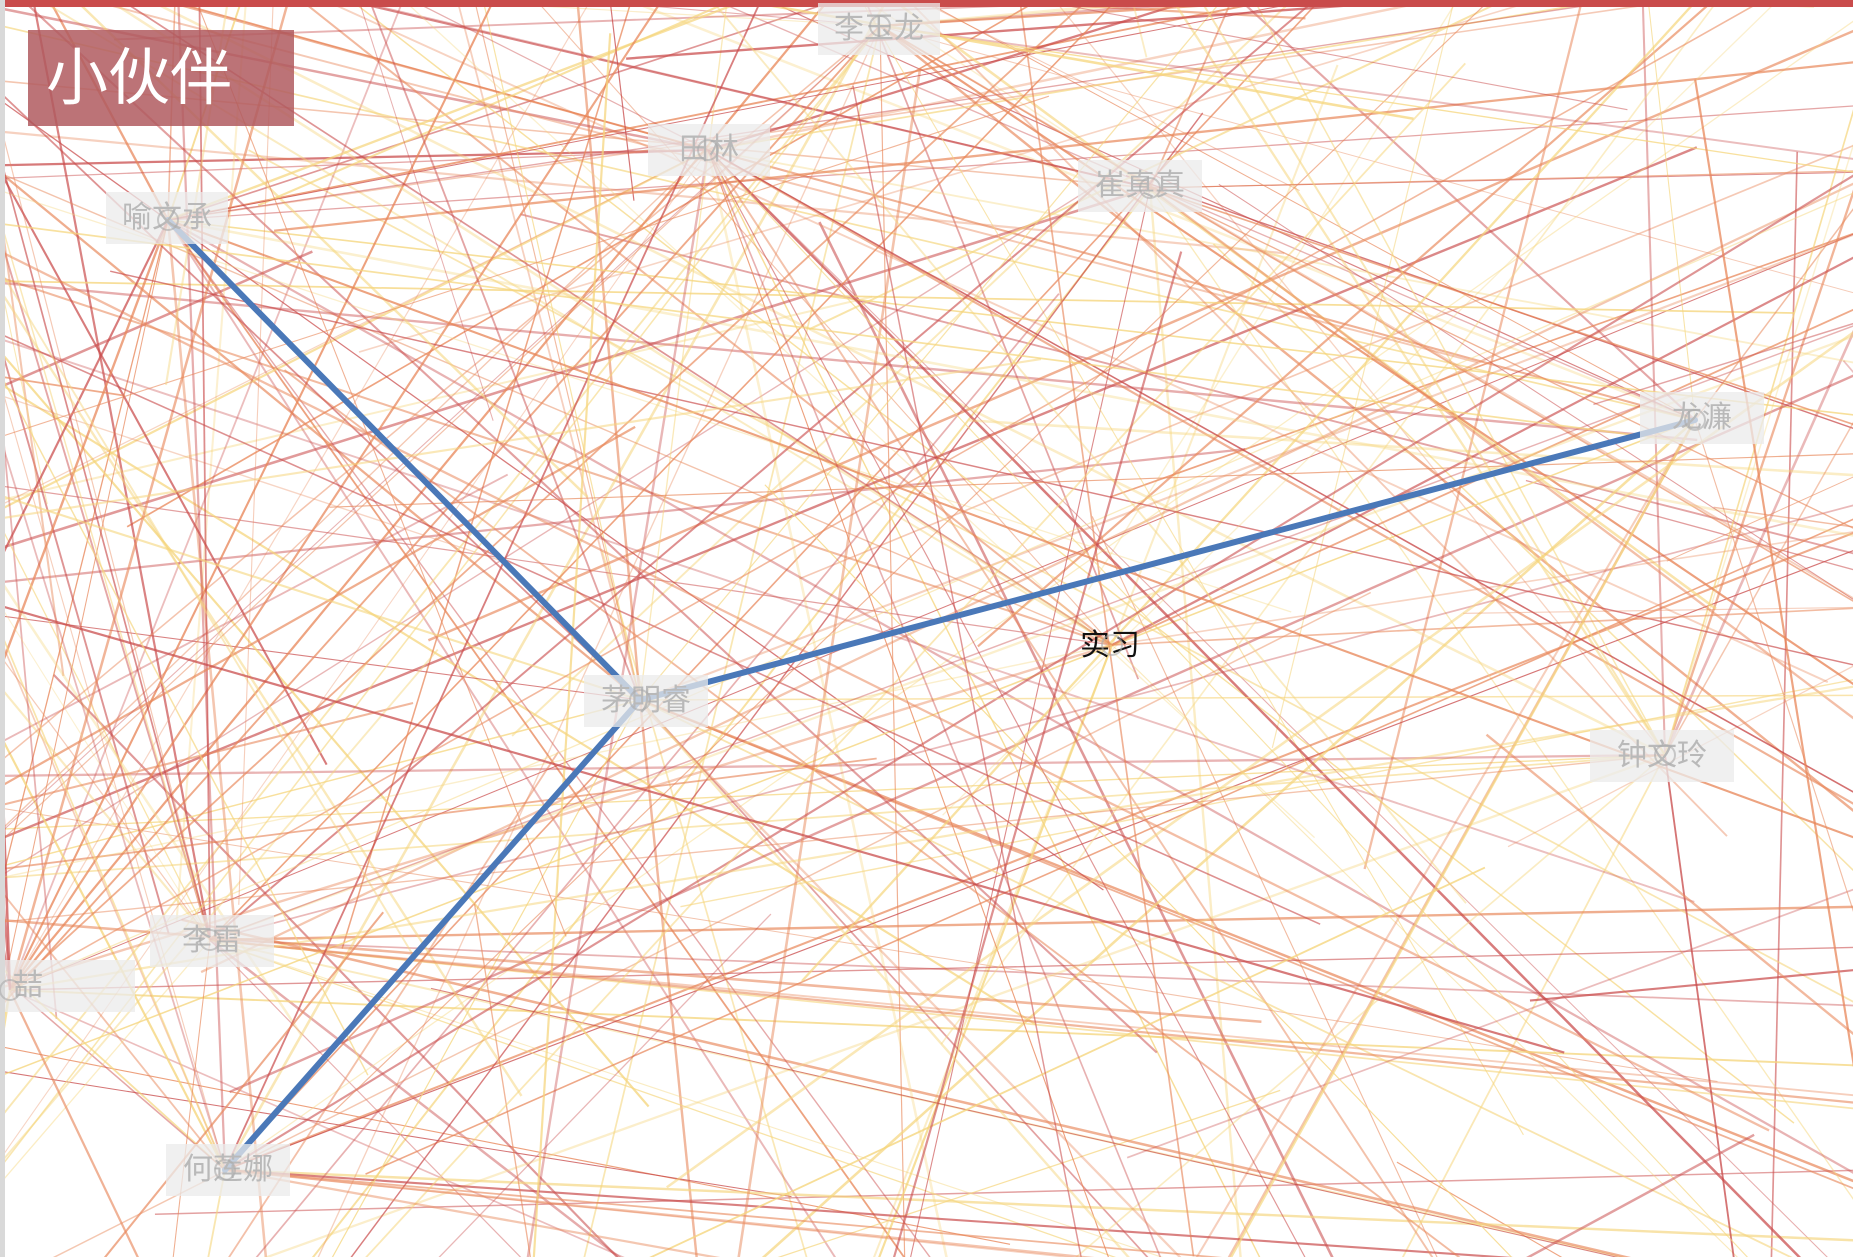 This screenshot has height=1257, width=1853. What do you see at coordinates (646, 701) in the screenshot?
I see `node-mao-mingrui: 茅明睿` at bounding box center [646, 701].